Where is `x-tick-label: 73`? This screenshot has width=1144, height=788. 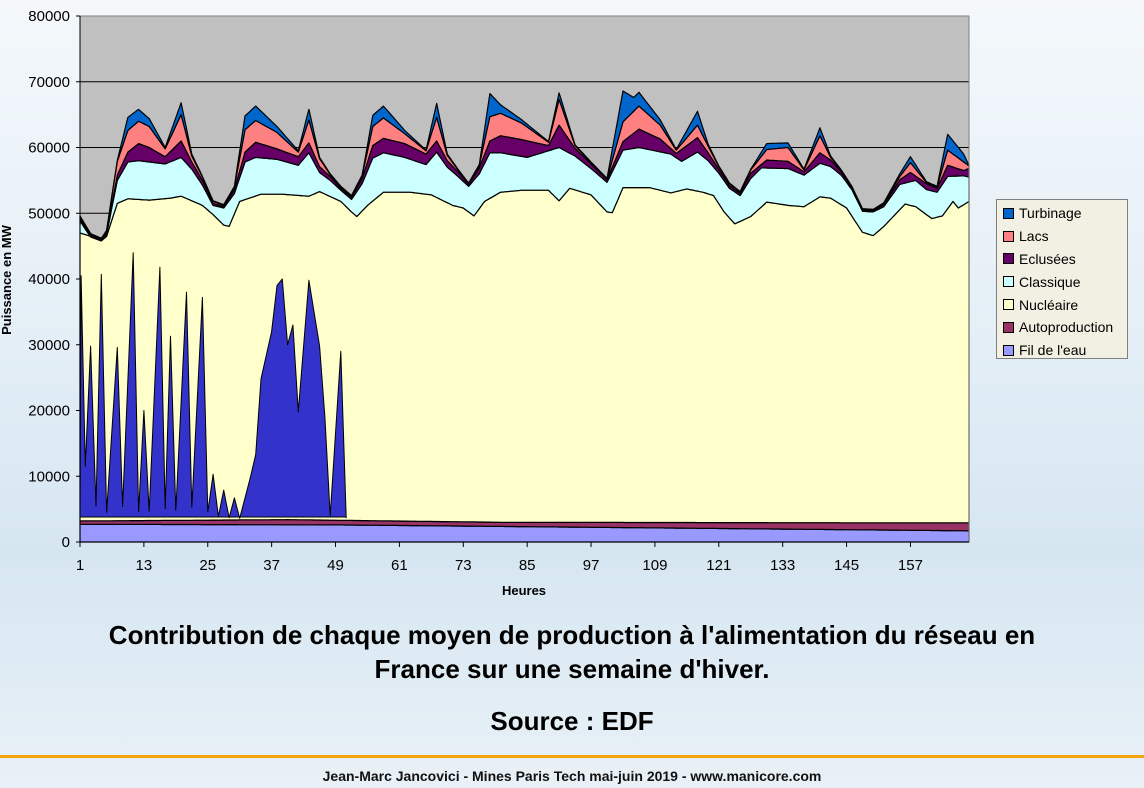
x-tick-label: 73 is located at coordinates (463, 565).